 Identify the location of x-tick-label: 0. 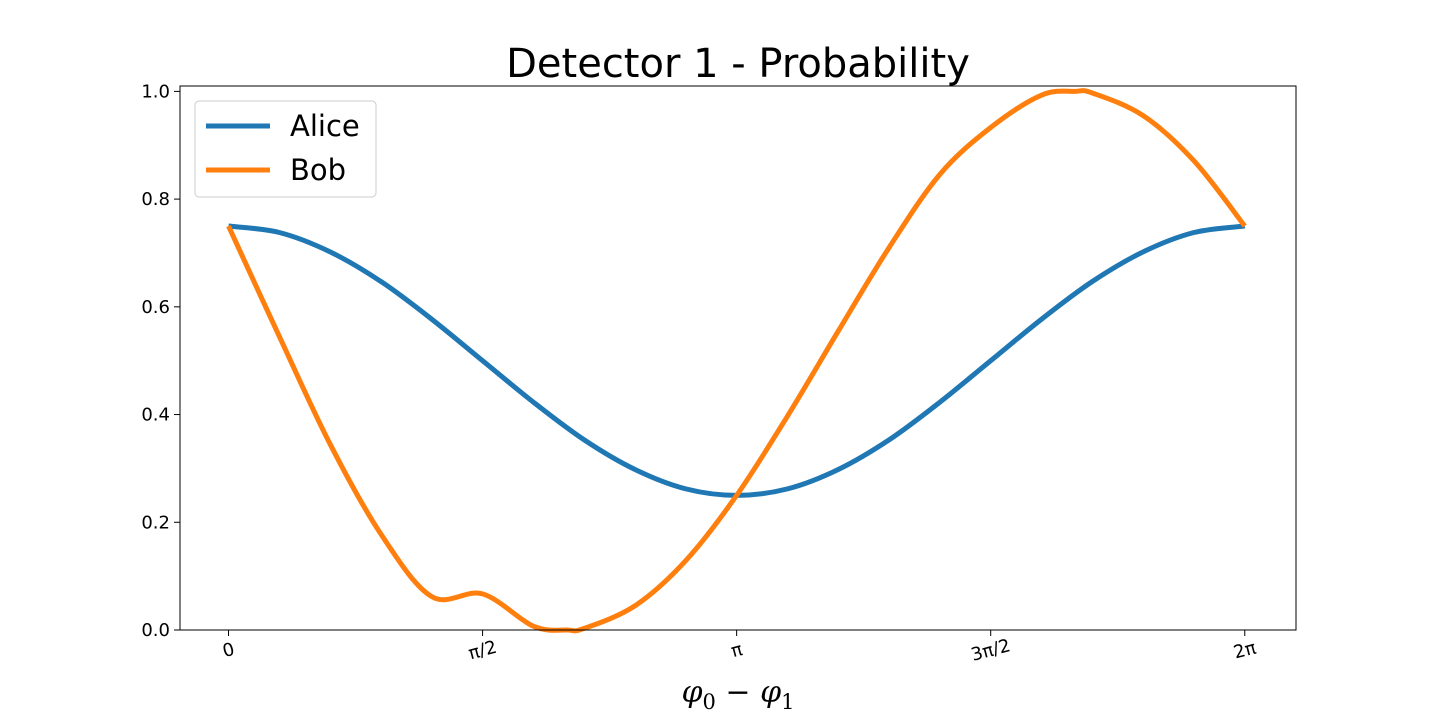
(228, 650).